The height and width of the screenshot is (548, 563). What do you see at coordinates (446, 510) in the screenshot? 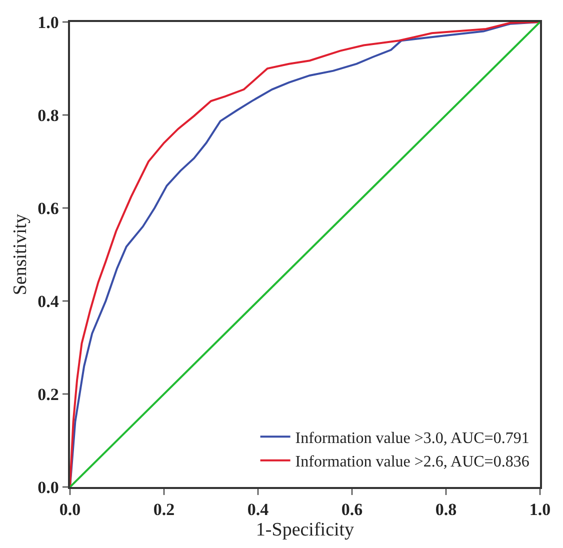
I see `x-tick-label: 0.8` at bounding box center [446, 510].